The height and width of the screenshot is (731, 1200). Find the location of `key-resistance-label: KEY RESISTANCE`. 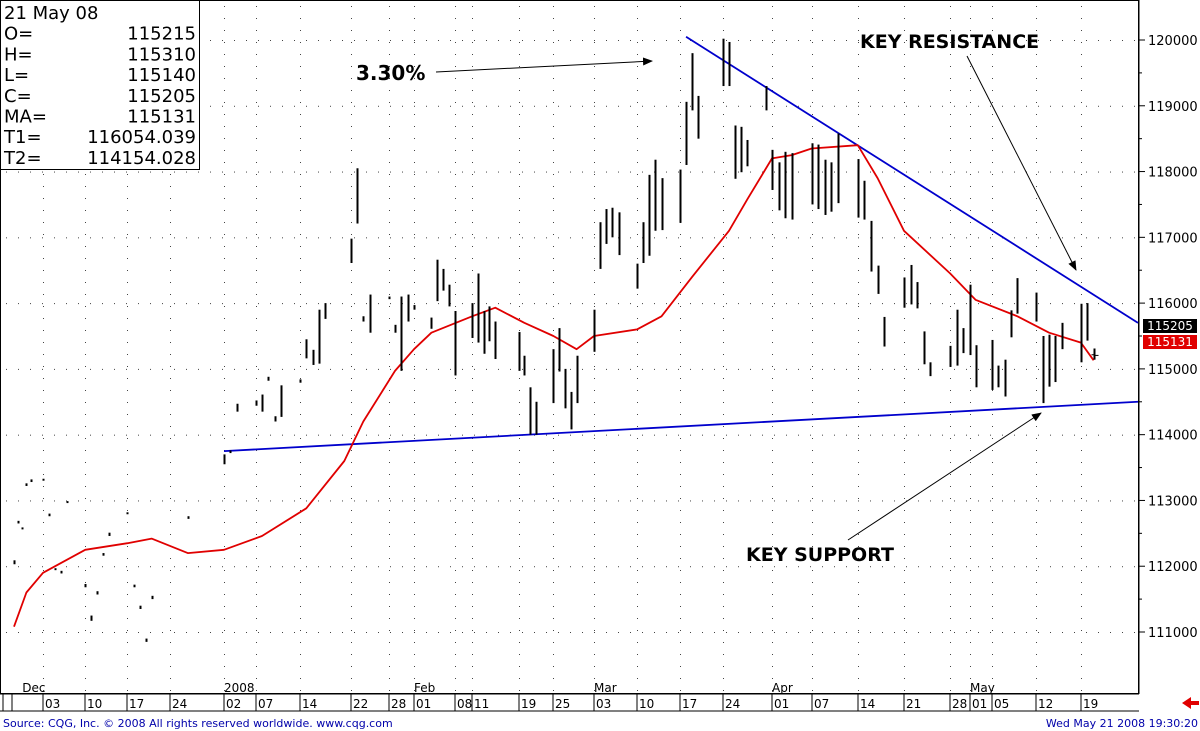

key-resistance-label: KEY RESISTANCE is located at coordinates (949, 42).